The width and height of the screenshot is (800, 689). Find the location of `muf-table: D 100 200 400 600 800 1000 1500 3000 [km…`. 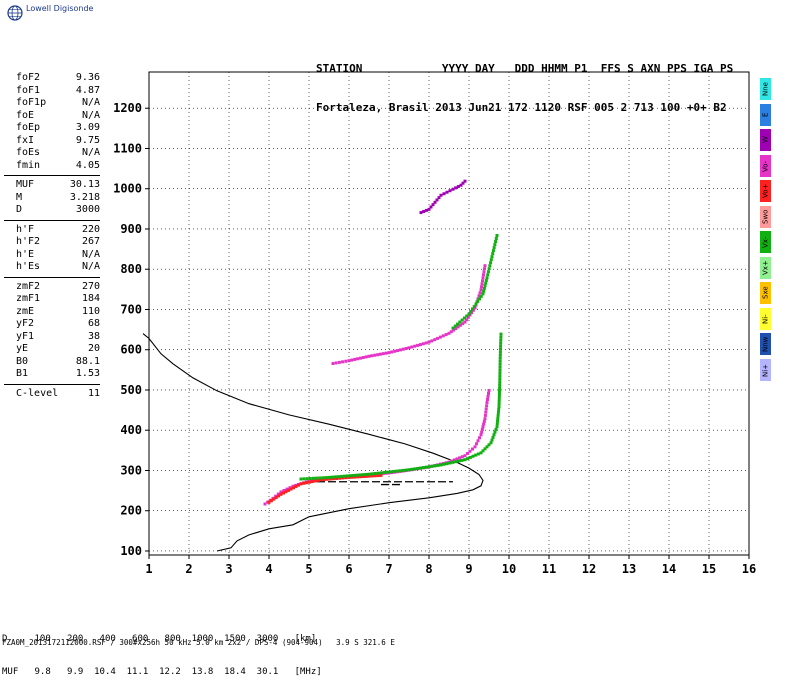

muf-table: D 100 200 400 600 800 1000 1500 3000 [km… is located at coordinates (162, 650).